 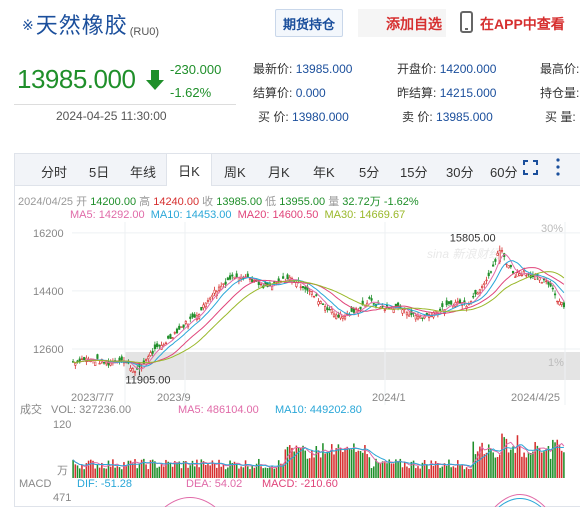 What do you see at coordinates (504, 172) in the screenshot?
I see `tab-60min: 60分` at bounding box center [504, 172].